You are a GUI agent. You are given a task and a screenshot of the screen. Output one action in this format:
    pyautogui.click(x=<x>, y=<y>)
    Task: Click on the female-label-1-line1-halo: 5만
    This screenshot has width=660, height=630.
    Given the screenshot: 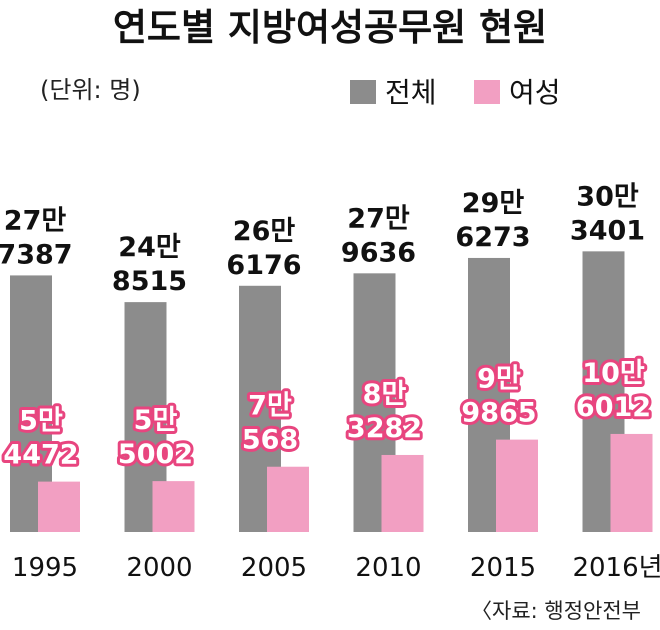 What is the action you would take?
    pyautogui.click(x=156, y=420)
    